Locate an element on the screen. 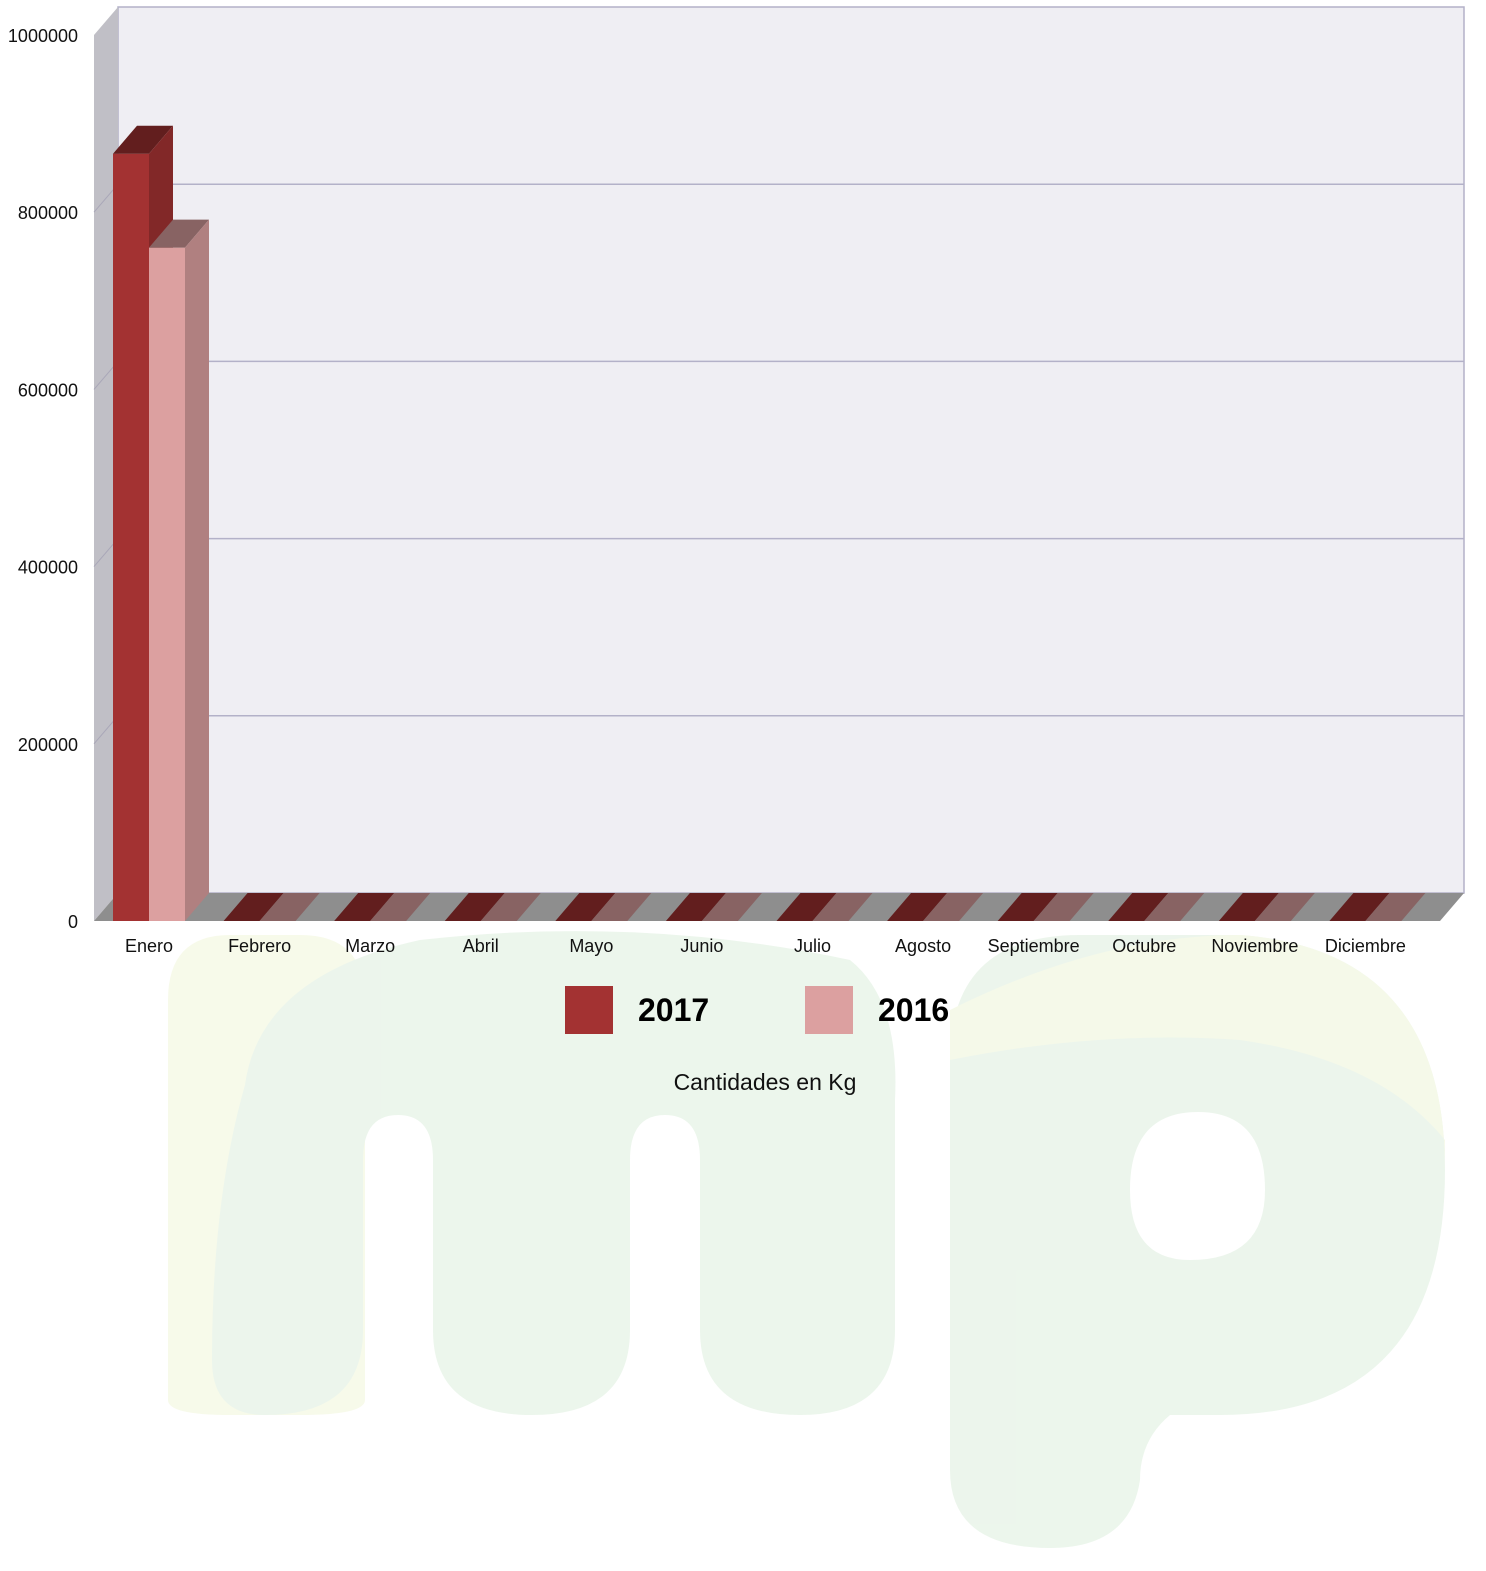 The height and width of the screenshot is (1571, 1486). bar-2016-Enero is located at coordinates (179, 570).